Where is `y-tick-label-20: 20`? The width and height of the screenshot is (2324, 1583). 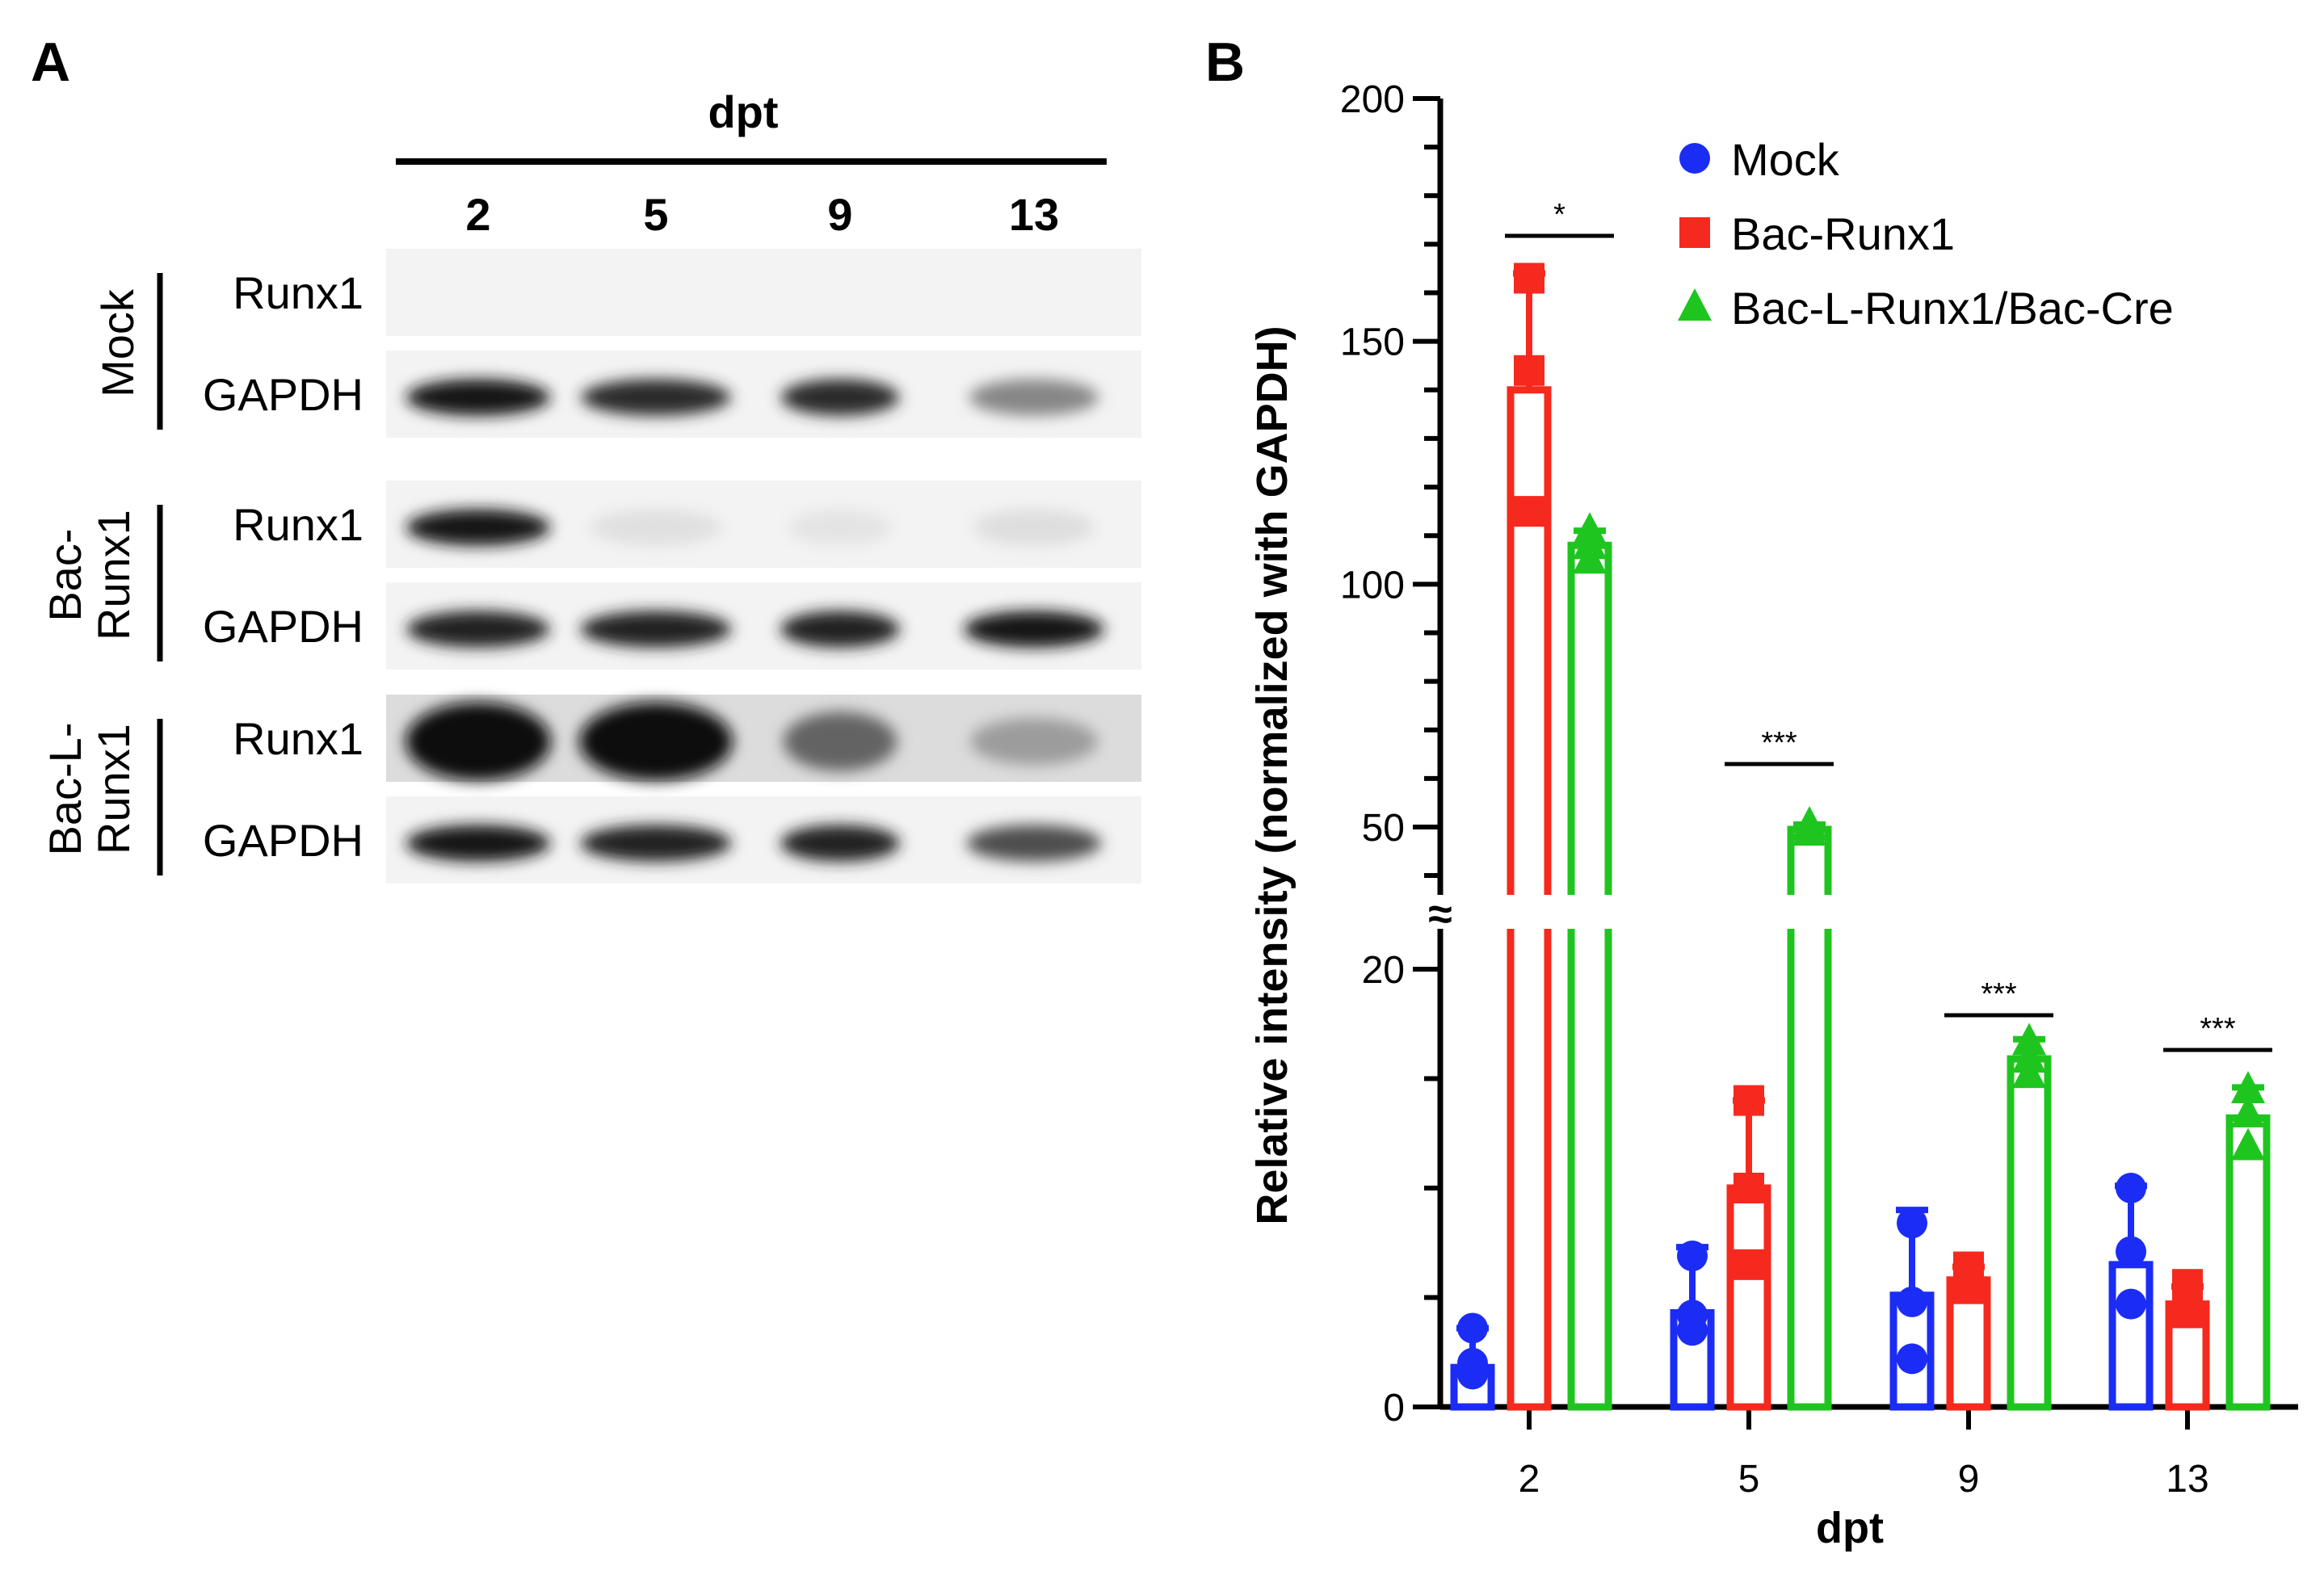 y-tick-label-20: 20 is located at coordinates (1384, 970).